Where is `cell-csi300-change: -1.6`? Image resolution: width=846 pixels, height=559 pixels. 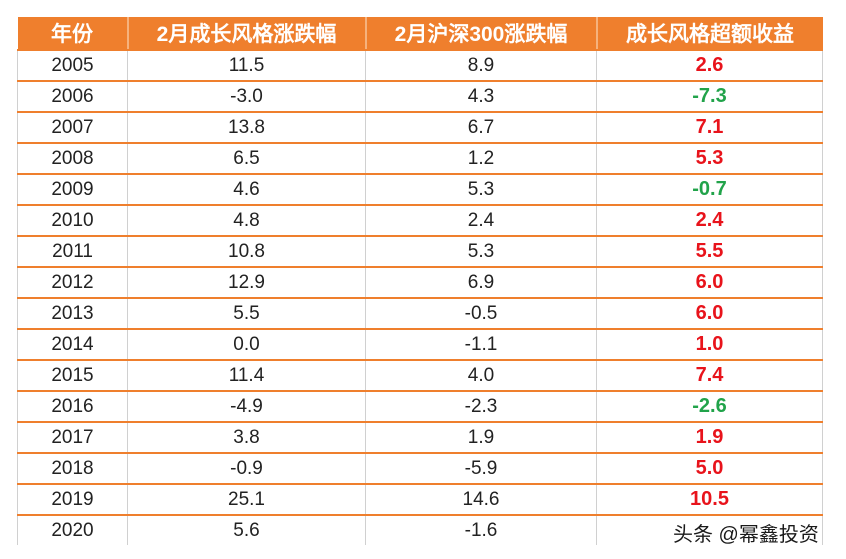 cell-csi300-change: -1.6 is located at coordinates (481, 530).